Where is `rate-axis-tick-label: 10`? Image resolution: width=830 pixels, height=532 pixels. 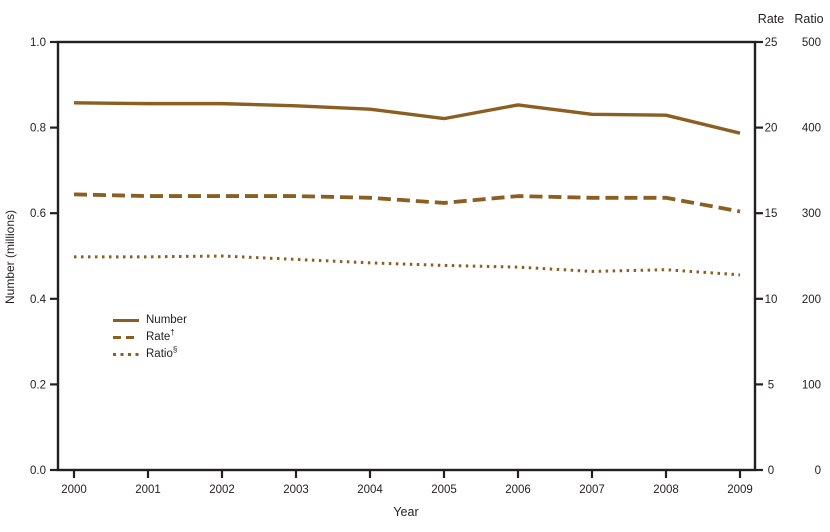 rate-axis-tick-label: 10 is located at coordinates (771, 300).